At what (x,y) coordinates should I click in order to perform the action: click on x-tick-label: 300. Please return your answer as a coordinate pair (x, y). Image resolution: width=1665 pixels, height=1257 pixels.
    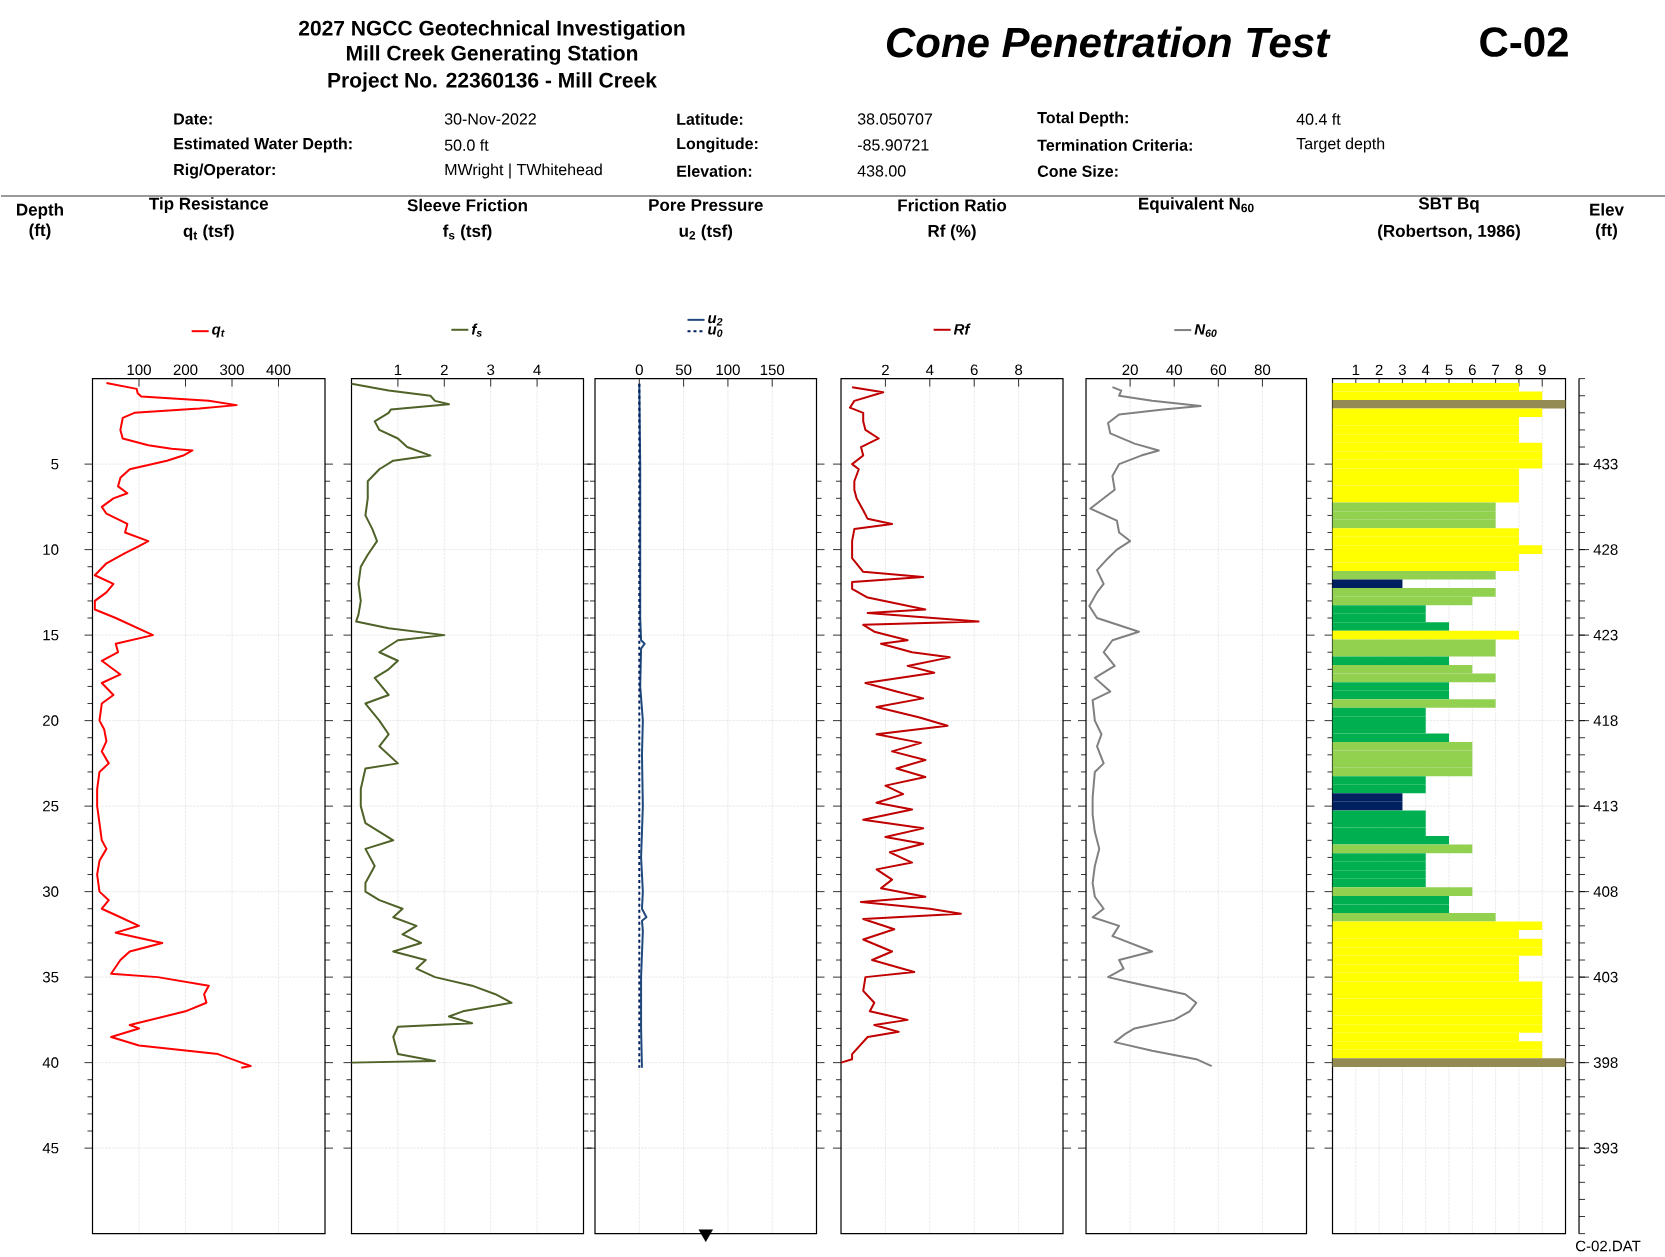
    Looking at the image, I should click on (232, 370).